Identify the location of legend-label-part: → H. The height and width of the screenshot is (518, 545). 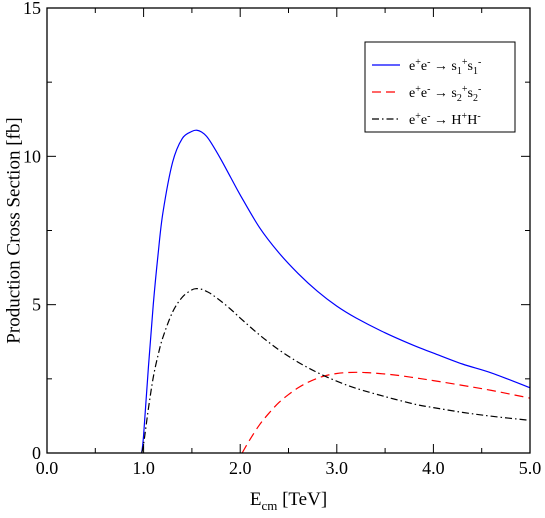
(445, 120).